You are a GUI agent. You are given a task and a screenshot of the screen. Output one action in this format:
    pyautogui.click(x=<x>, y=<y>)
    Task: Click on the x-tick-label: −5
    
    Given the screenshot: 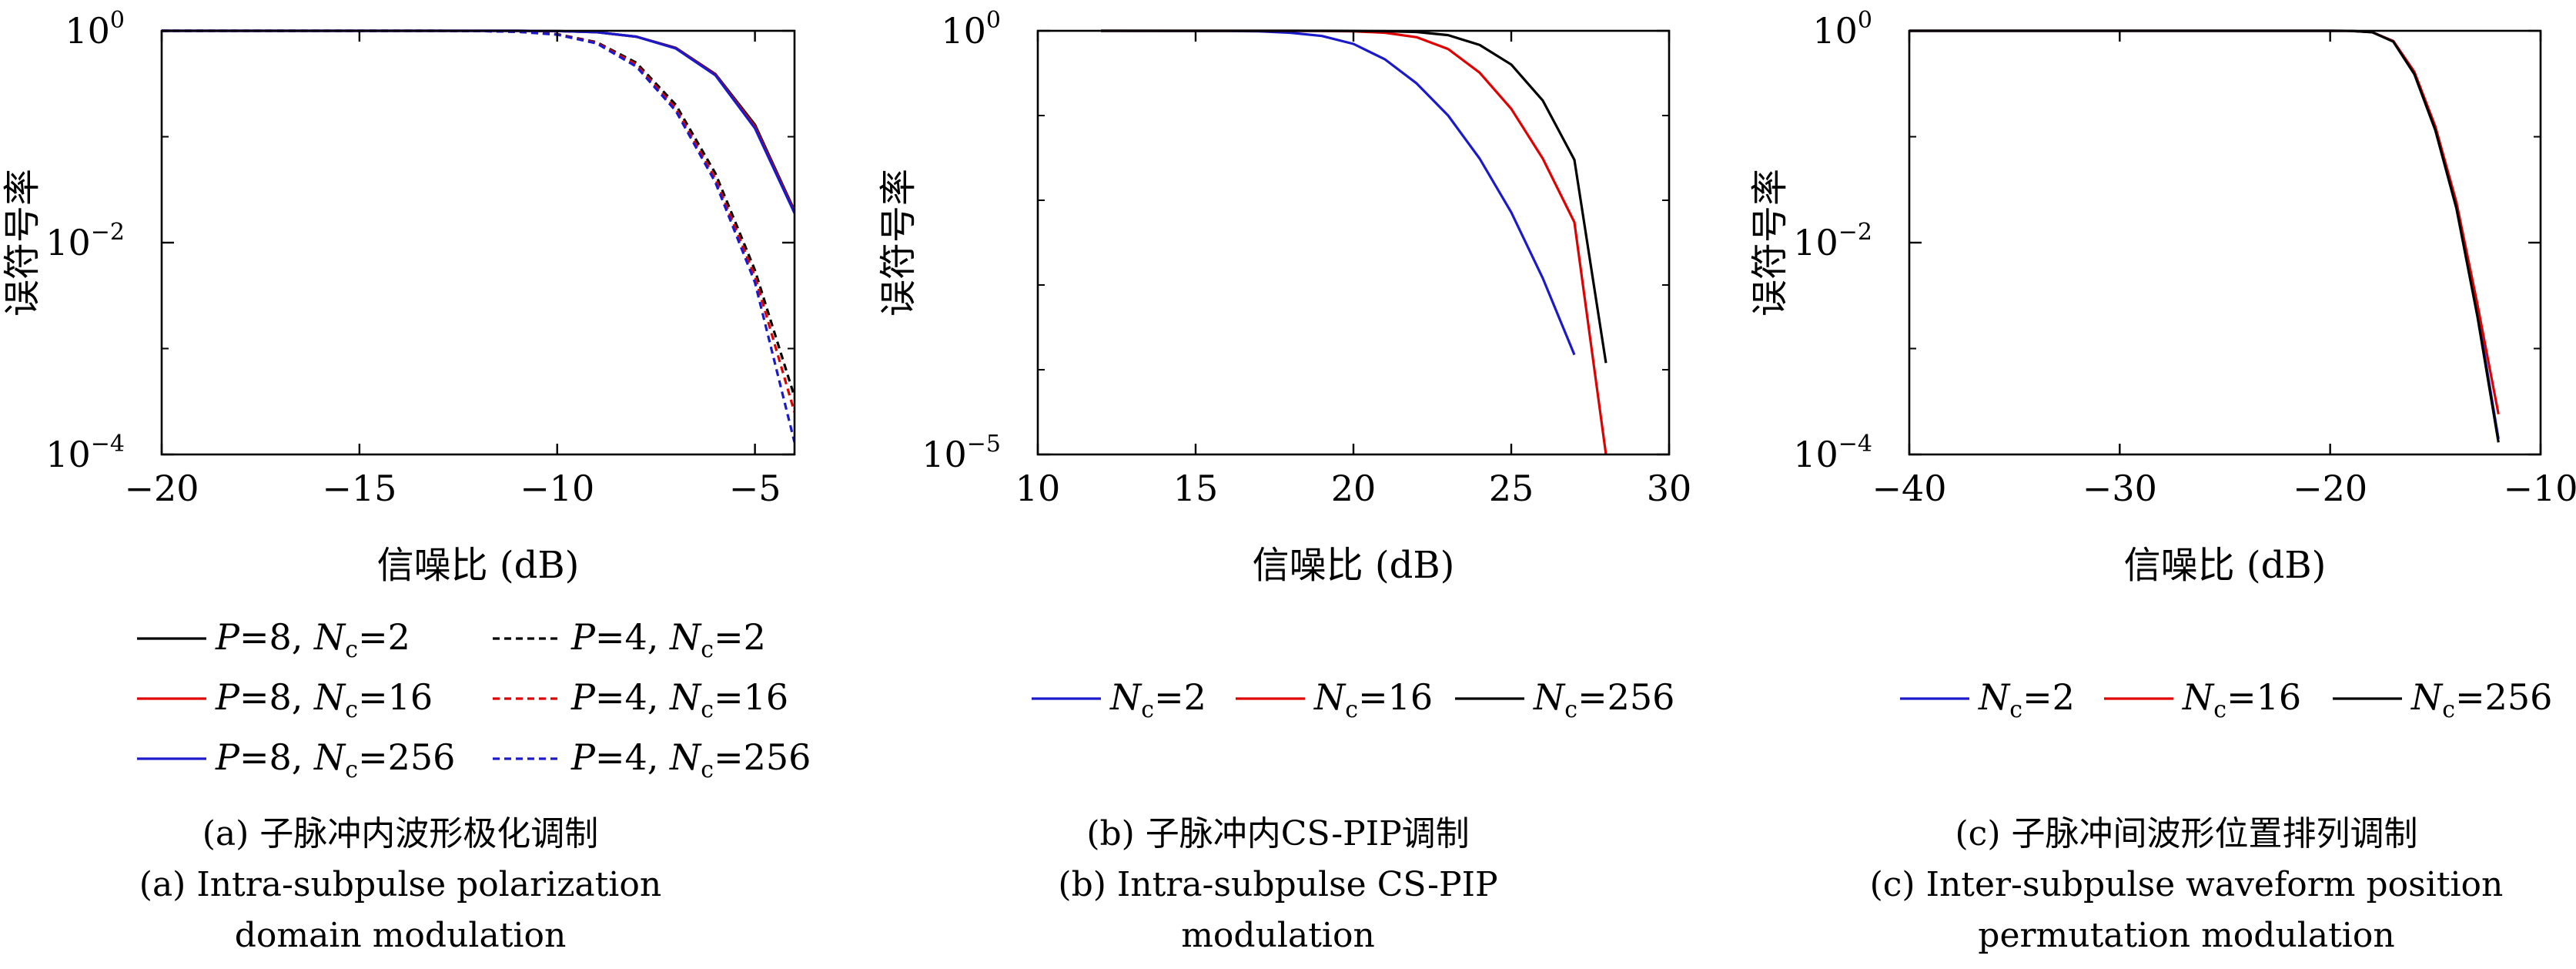 What is the action you would take?
    pyautogui.click(x=755, y=489)
    